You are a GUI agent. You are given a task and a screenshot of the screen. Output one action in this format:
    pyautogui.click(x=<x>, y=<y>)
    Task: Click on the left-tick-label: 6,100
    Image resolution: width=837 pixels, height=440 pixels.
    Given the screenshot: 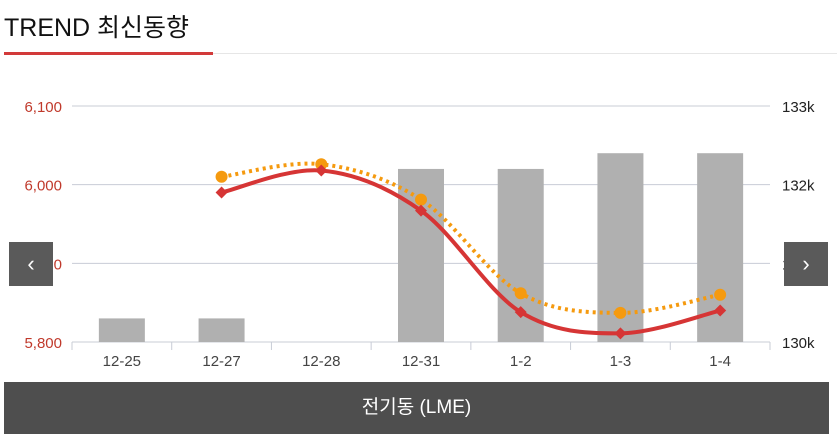 What is the action you would take?
    pyautogui.click(x=43, y=107)
    